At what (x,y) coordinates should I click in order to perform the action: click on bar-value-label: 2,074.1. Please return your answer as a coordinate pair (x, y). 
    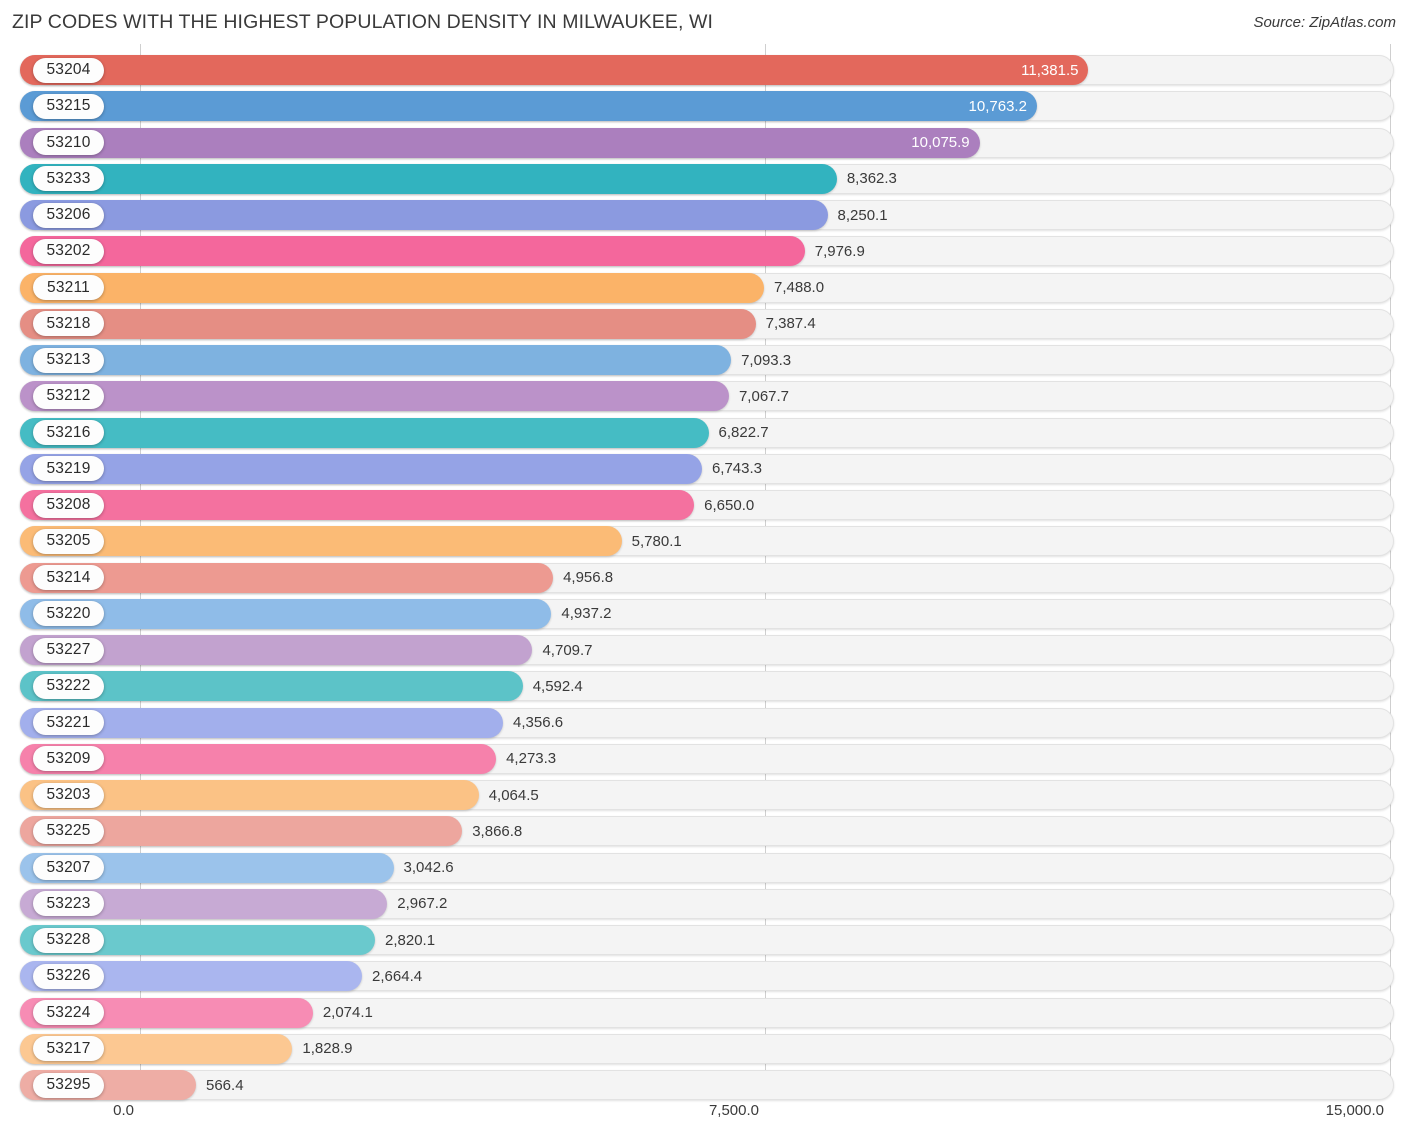
    Looking at the image, I should click on (347, 1012).